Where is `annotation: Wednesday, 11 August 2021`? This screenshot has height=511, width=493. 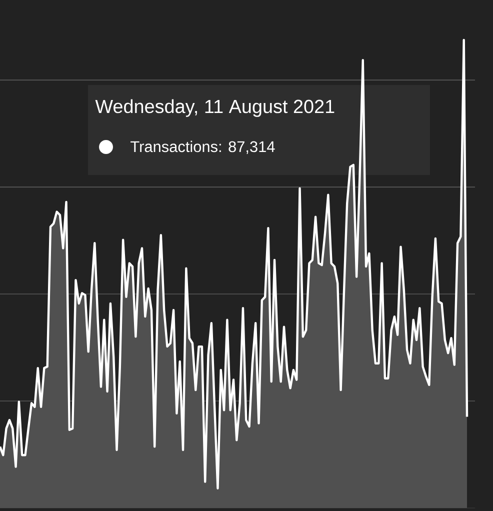 annotation: Wednesday, 11 August 2021 is located at coordinates (214, 108).